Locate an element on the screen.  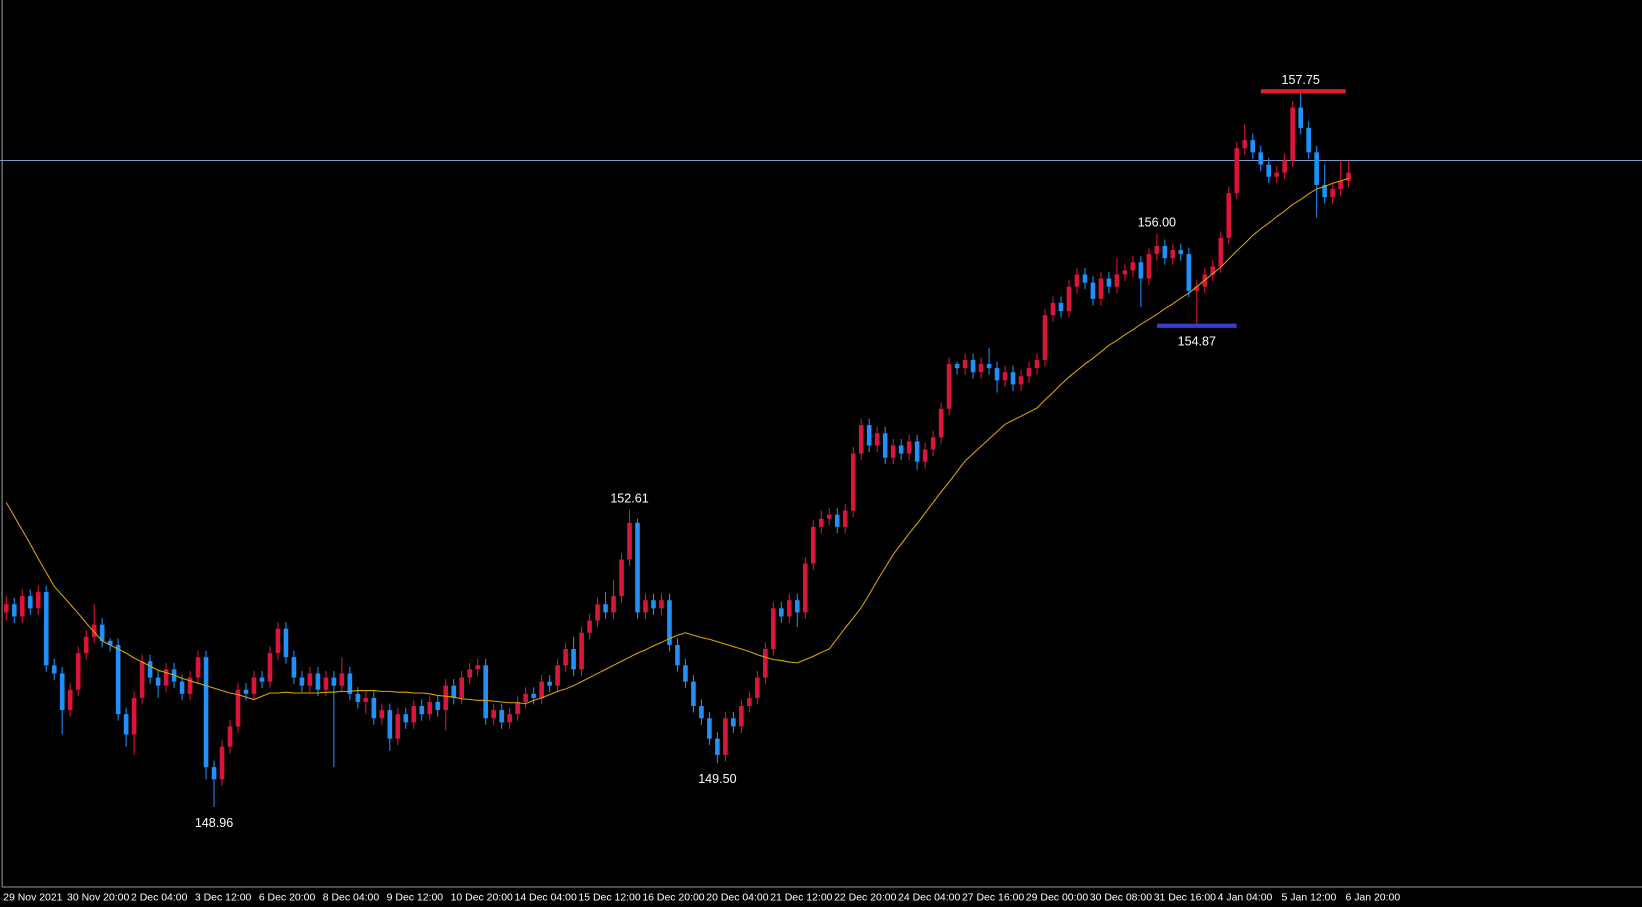
x-tick-label: 6 Jan 20:00 is located at coordinates (1372, 898).